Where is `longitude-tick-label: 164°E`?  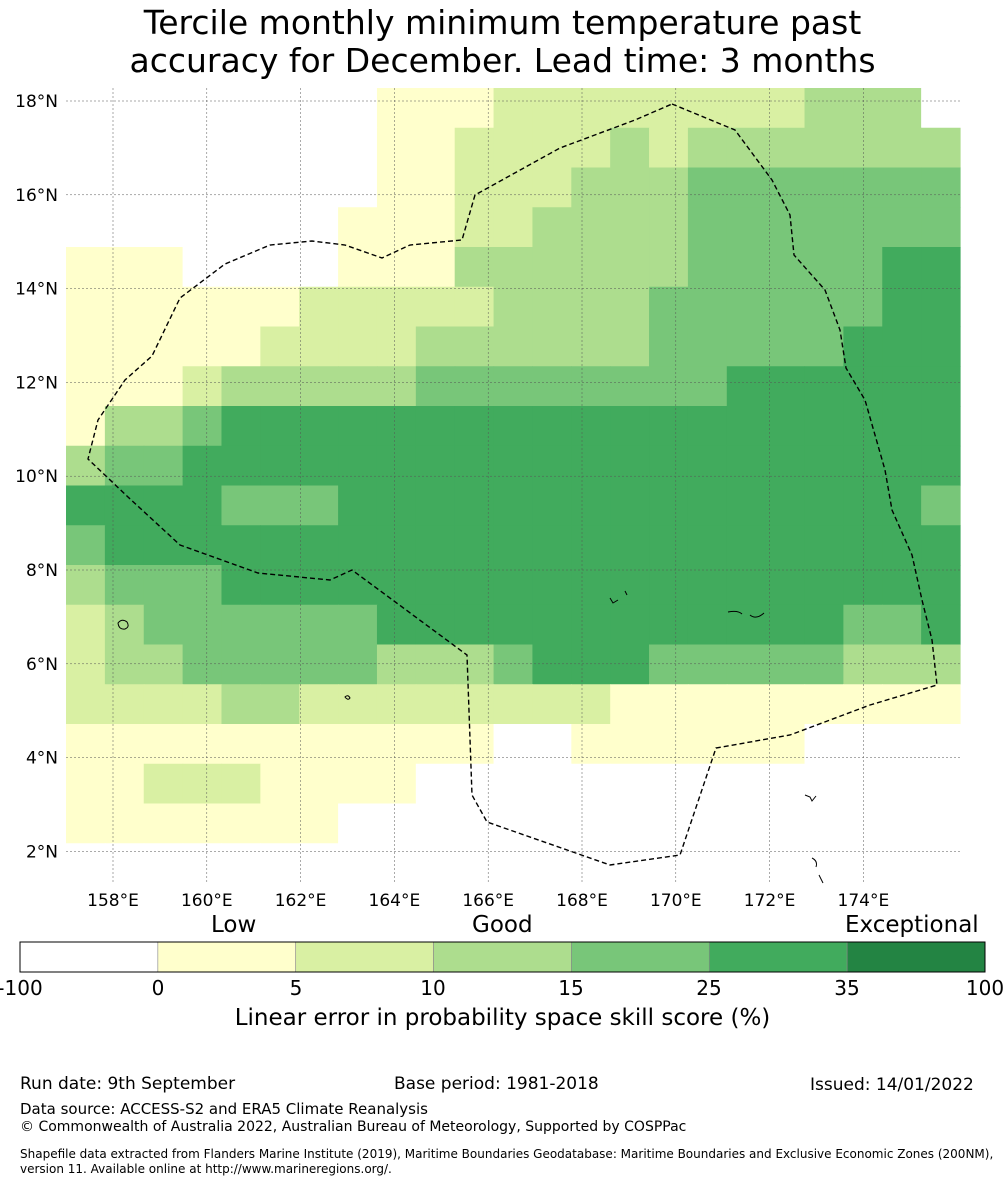 longitude-tick-label: 164°E is located at coordinates (395, 901).